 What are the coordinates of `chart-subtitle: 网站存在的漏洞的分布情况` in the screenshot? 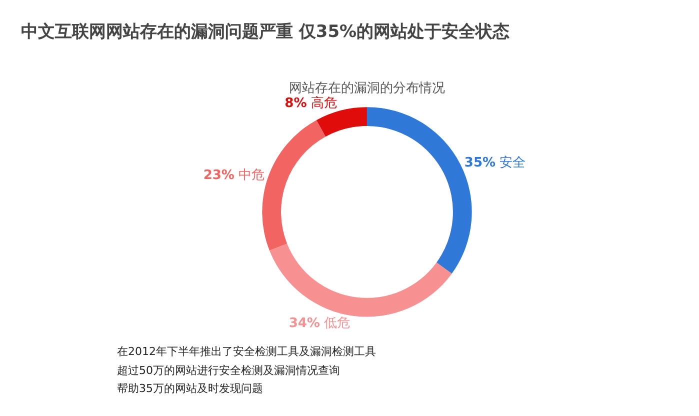 It's located at (367, 88).